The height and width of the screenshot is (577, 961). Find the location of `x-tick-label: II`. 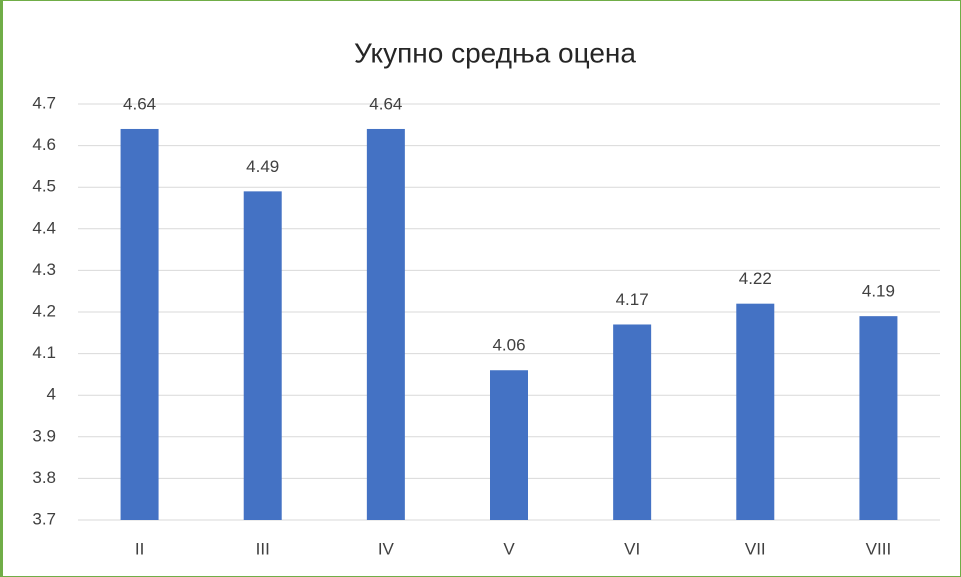

x-tick-label: II is located at coordinates (139, 548).